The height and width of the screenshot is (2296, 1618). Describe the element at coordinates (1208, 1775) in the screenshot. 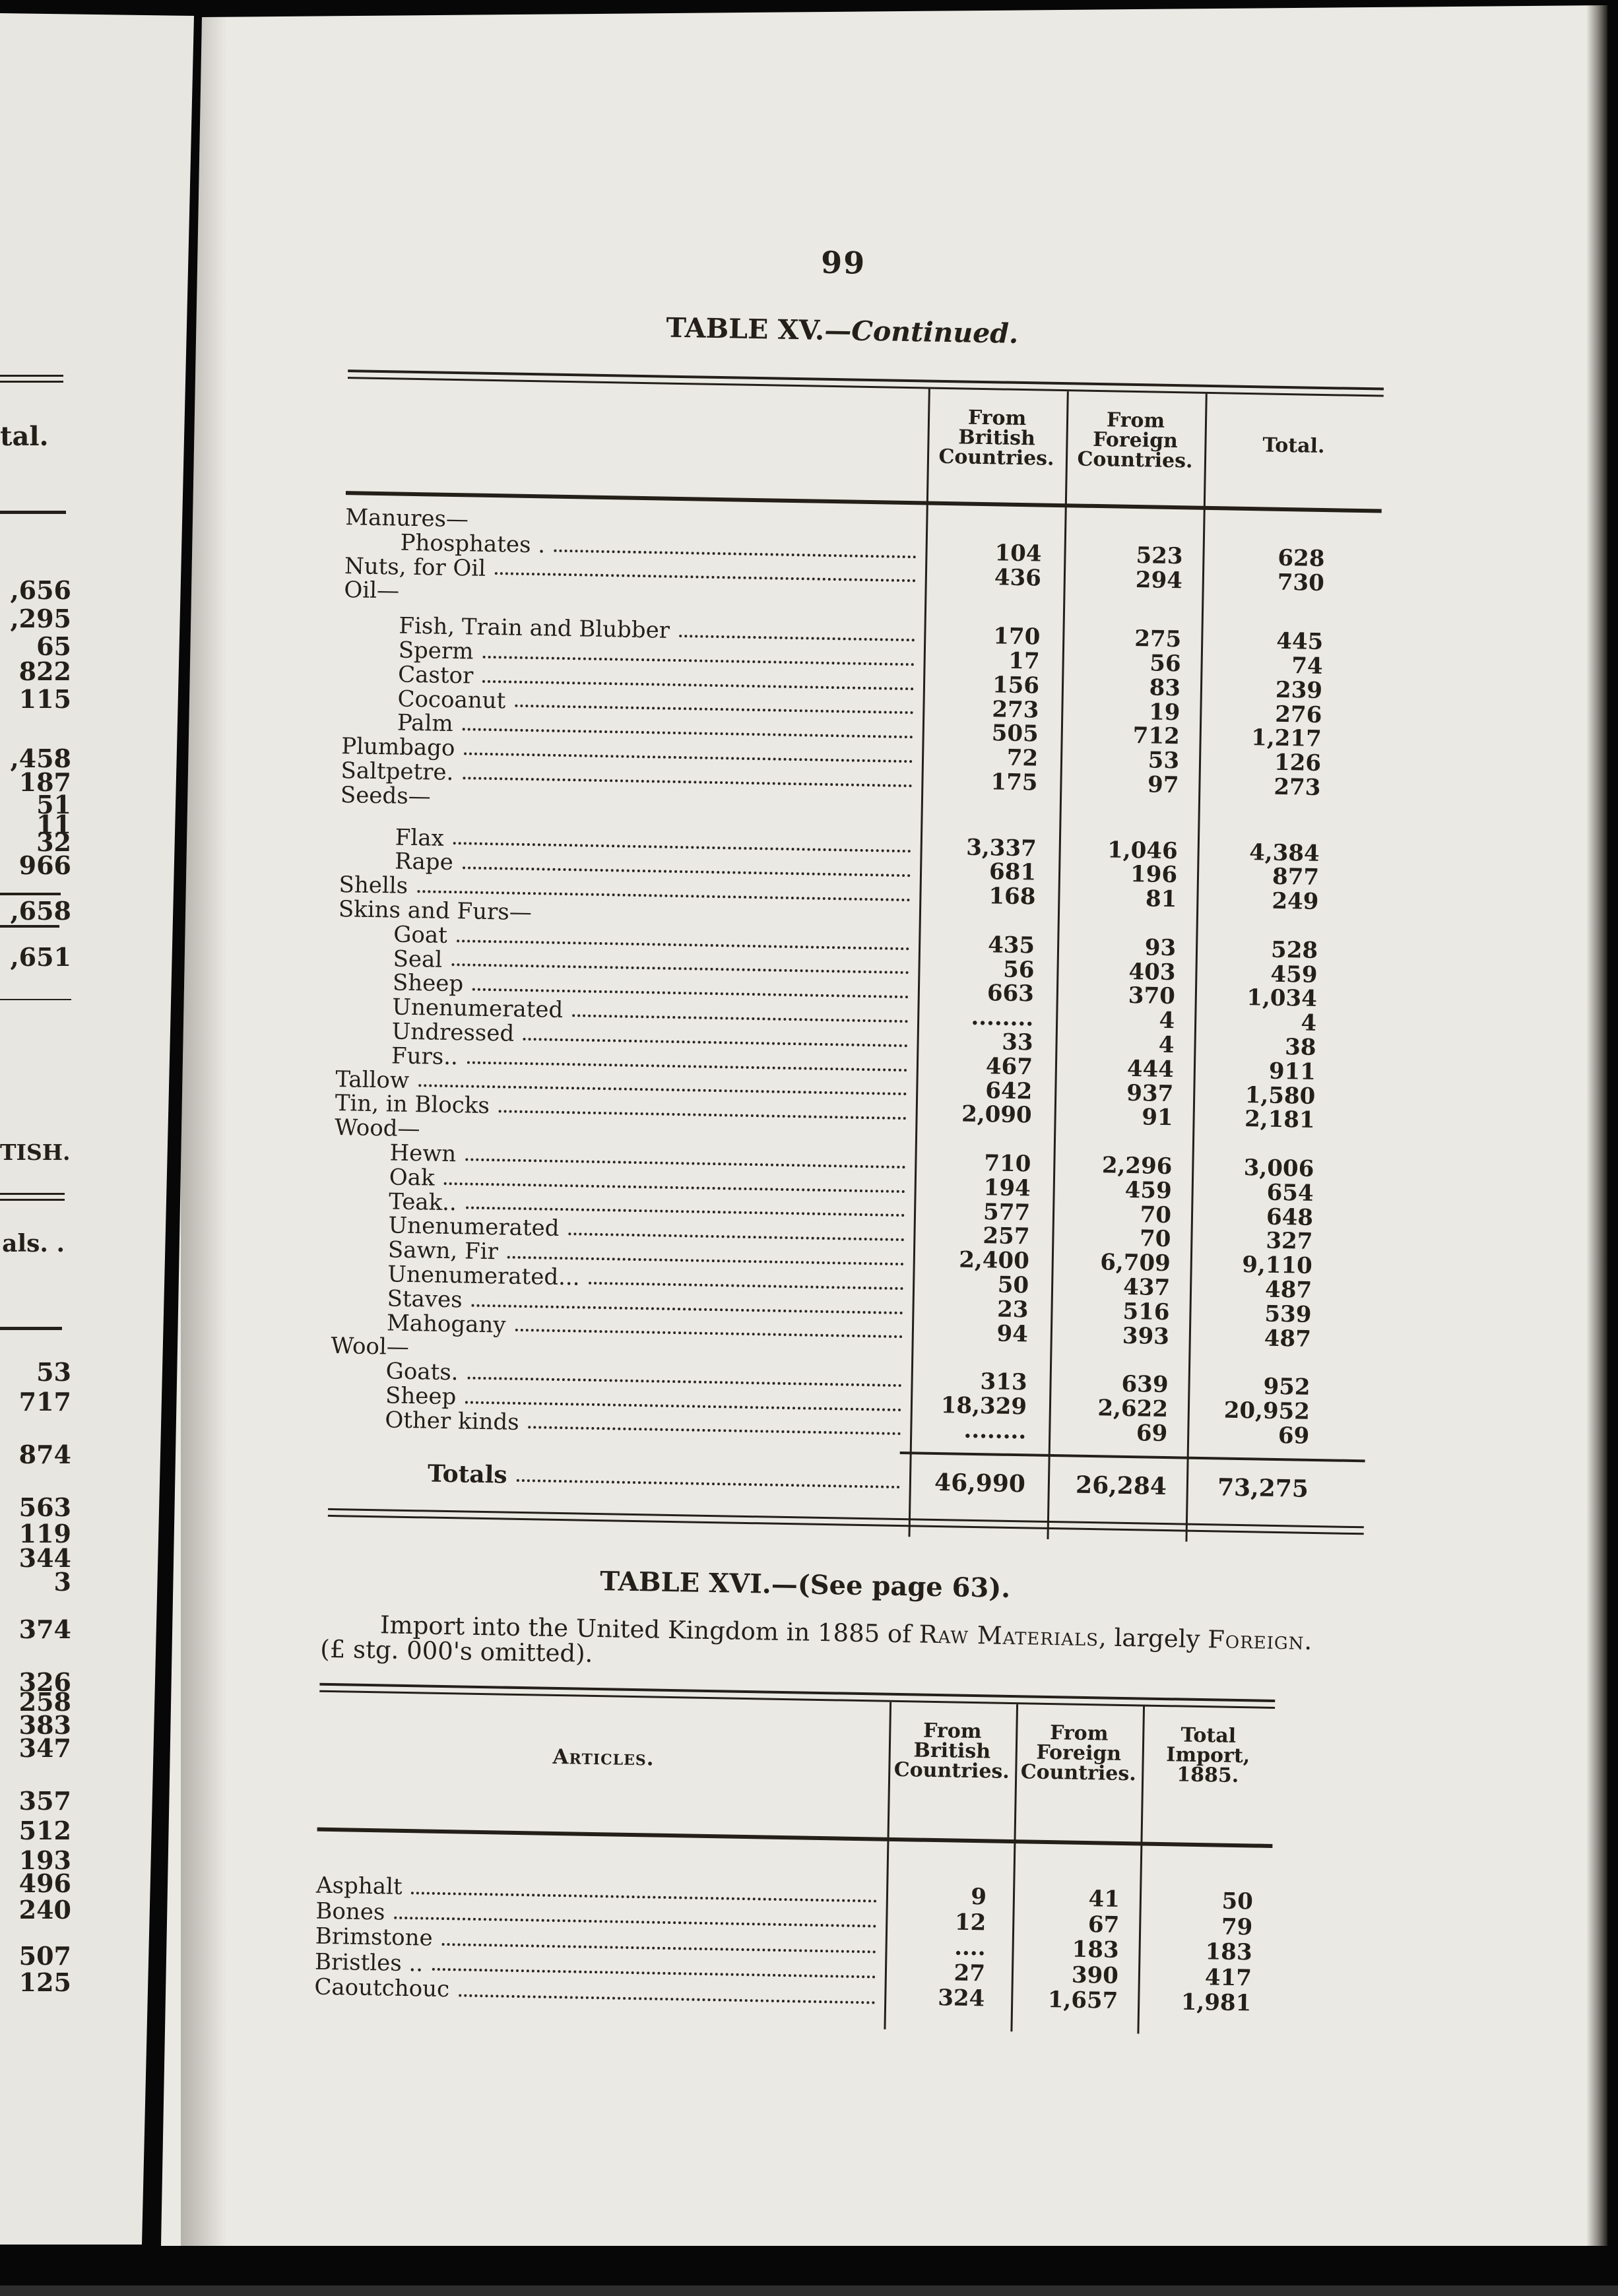

I see `column-header-line: 1885.` at that location.